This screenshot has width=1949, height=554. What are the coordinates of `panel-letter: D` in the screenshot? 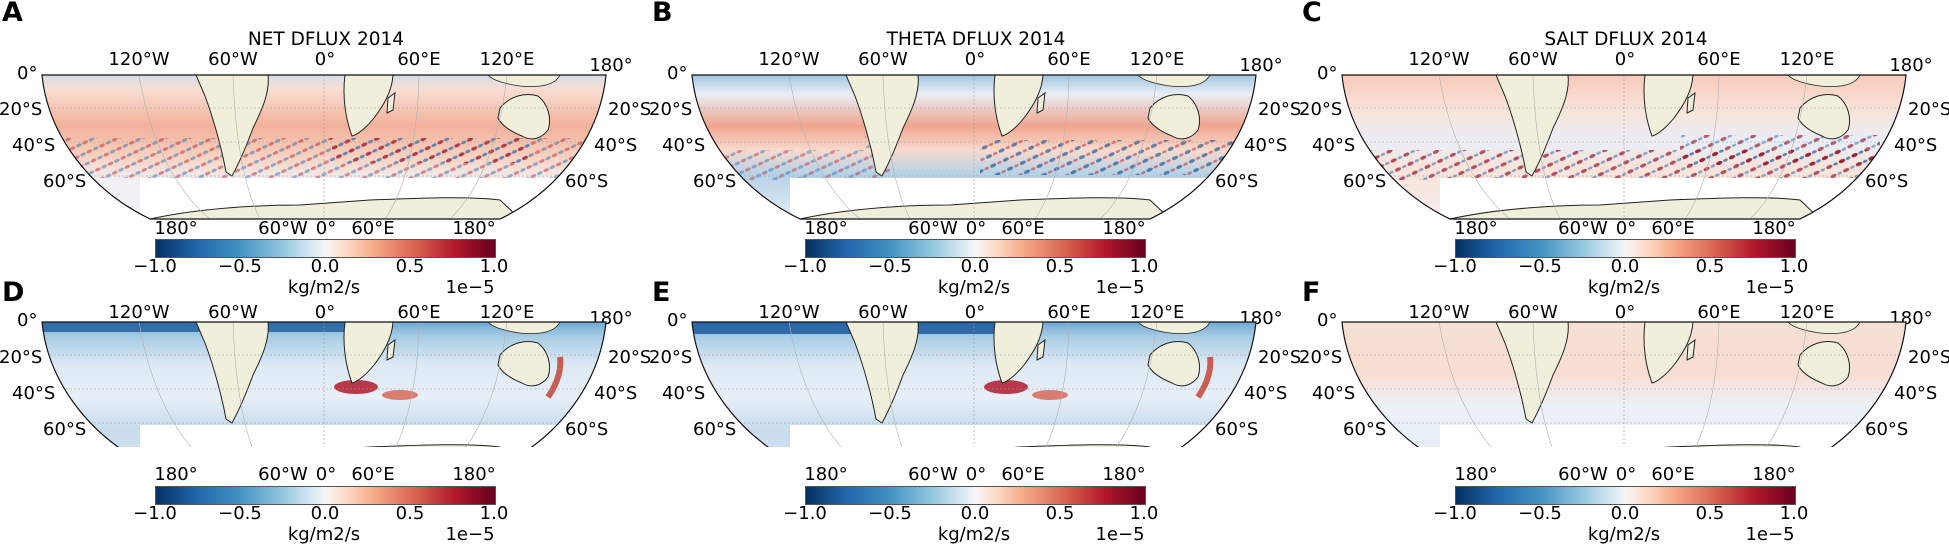 It's located at (13, 292).